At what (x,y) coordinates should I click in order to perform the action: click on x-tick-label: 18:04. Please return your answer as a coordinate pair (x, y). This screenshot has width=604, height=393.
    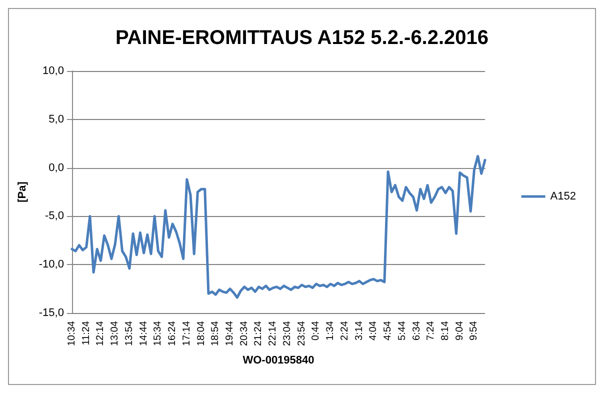
    Looking at the image, I should click on (201, 333).